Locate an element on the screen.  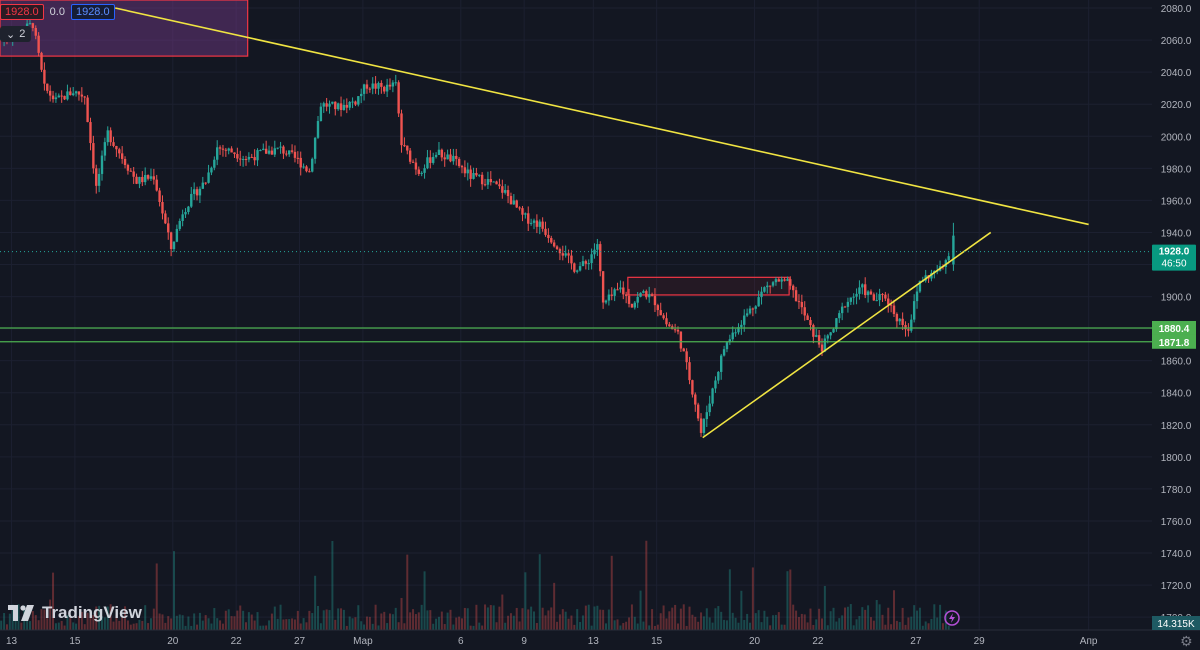
alert-lightning-icon is located at coordinates (952, 618).